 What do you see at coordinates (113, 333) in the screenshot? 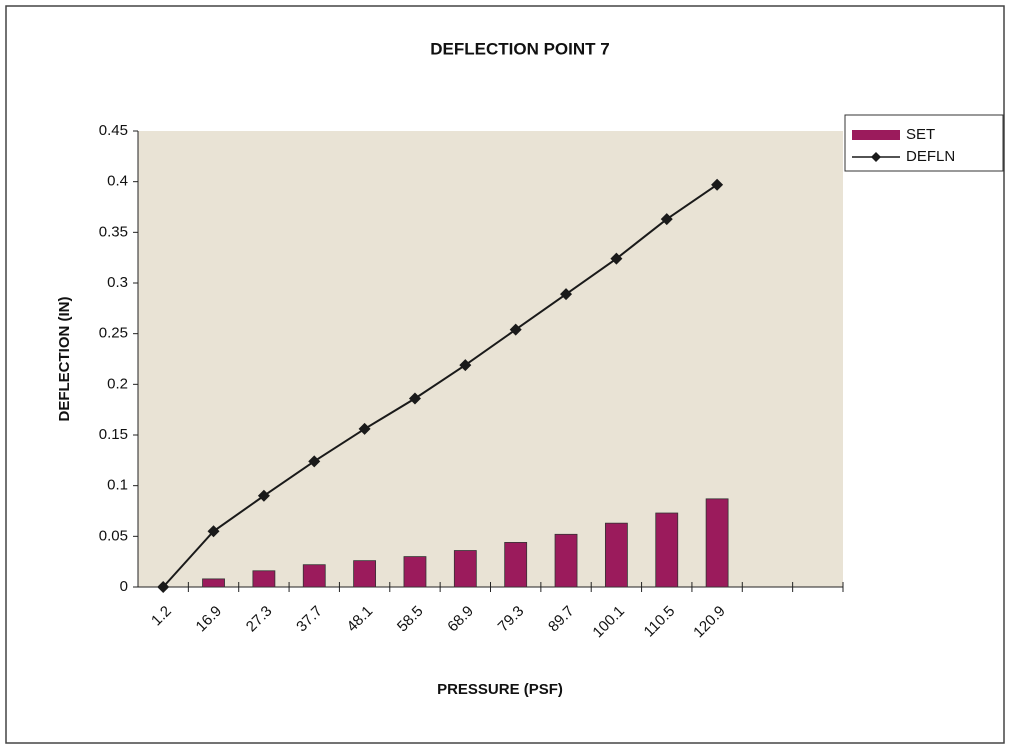
I see `y-tick-label: 0.25` at bounding box center [113, 333].